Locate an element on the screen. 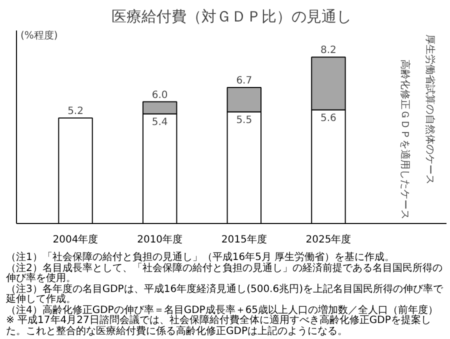 This screenshot has height=339, width=450. x-tick-label: 2025年度 is located at coordinates (329, 240).